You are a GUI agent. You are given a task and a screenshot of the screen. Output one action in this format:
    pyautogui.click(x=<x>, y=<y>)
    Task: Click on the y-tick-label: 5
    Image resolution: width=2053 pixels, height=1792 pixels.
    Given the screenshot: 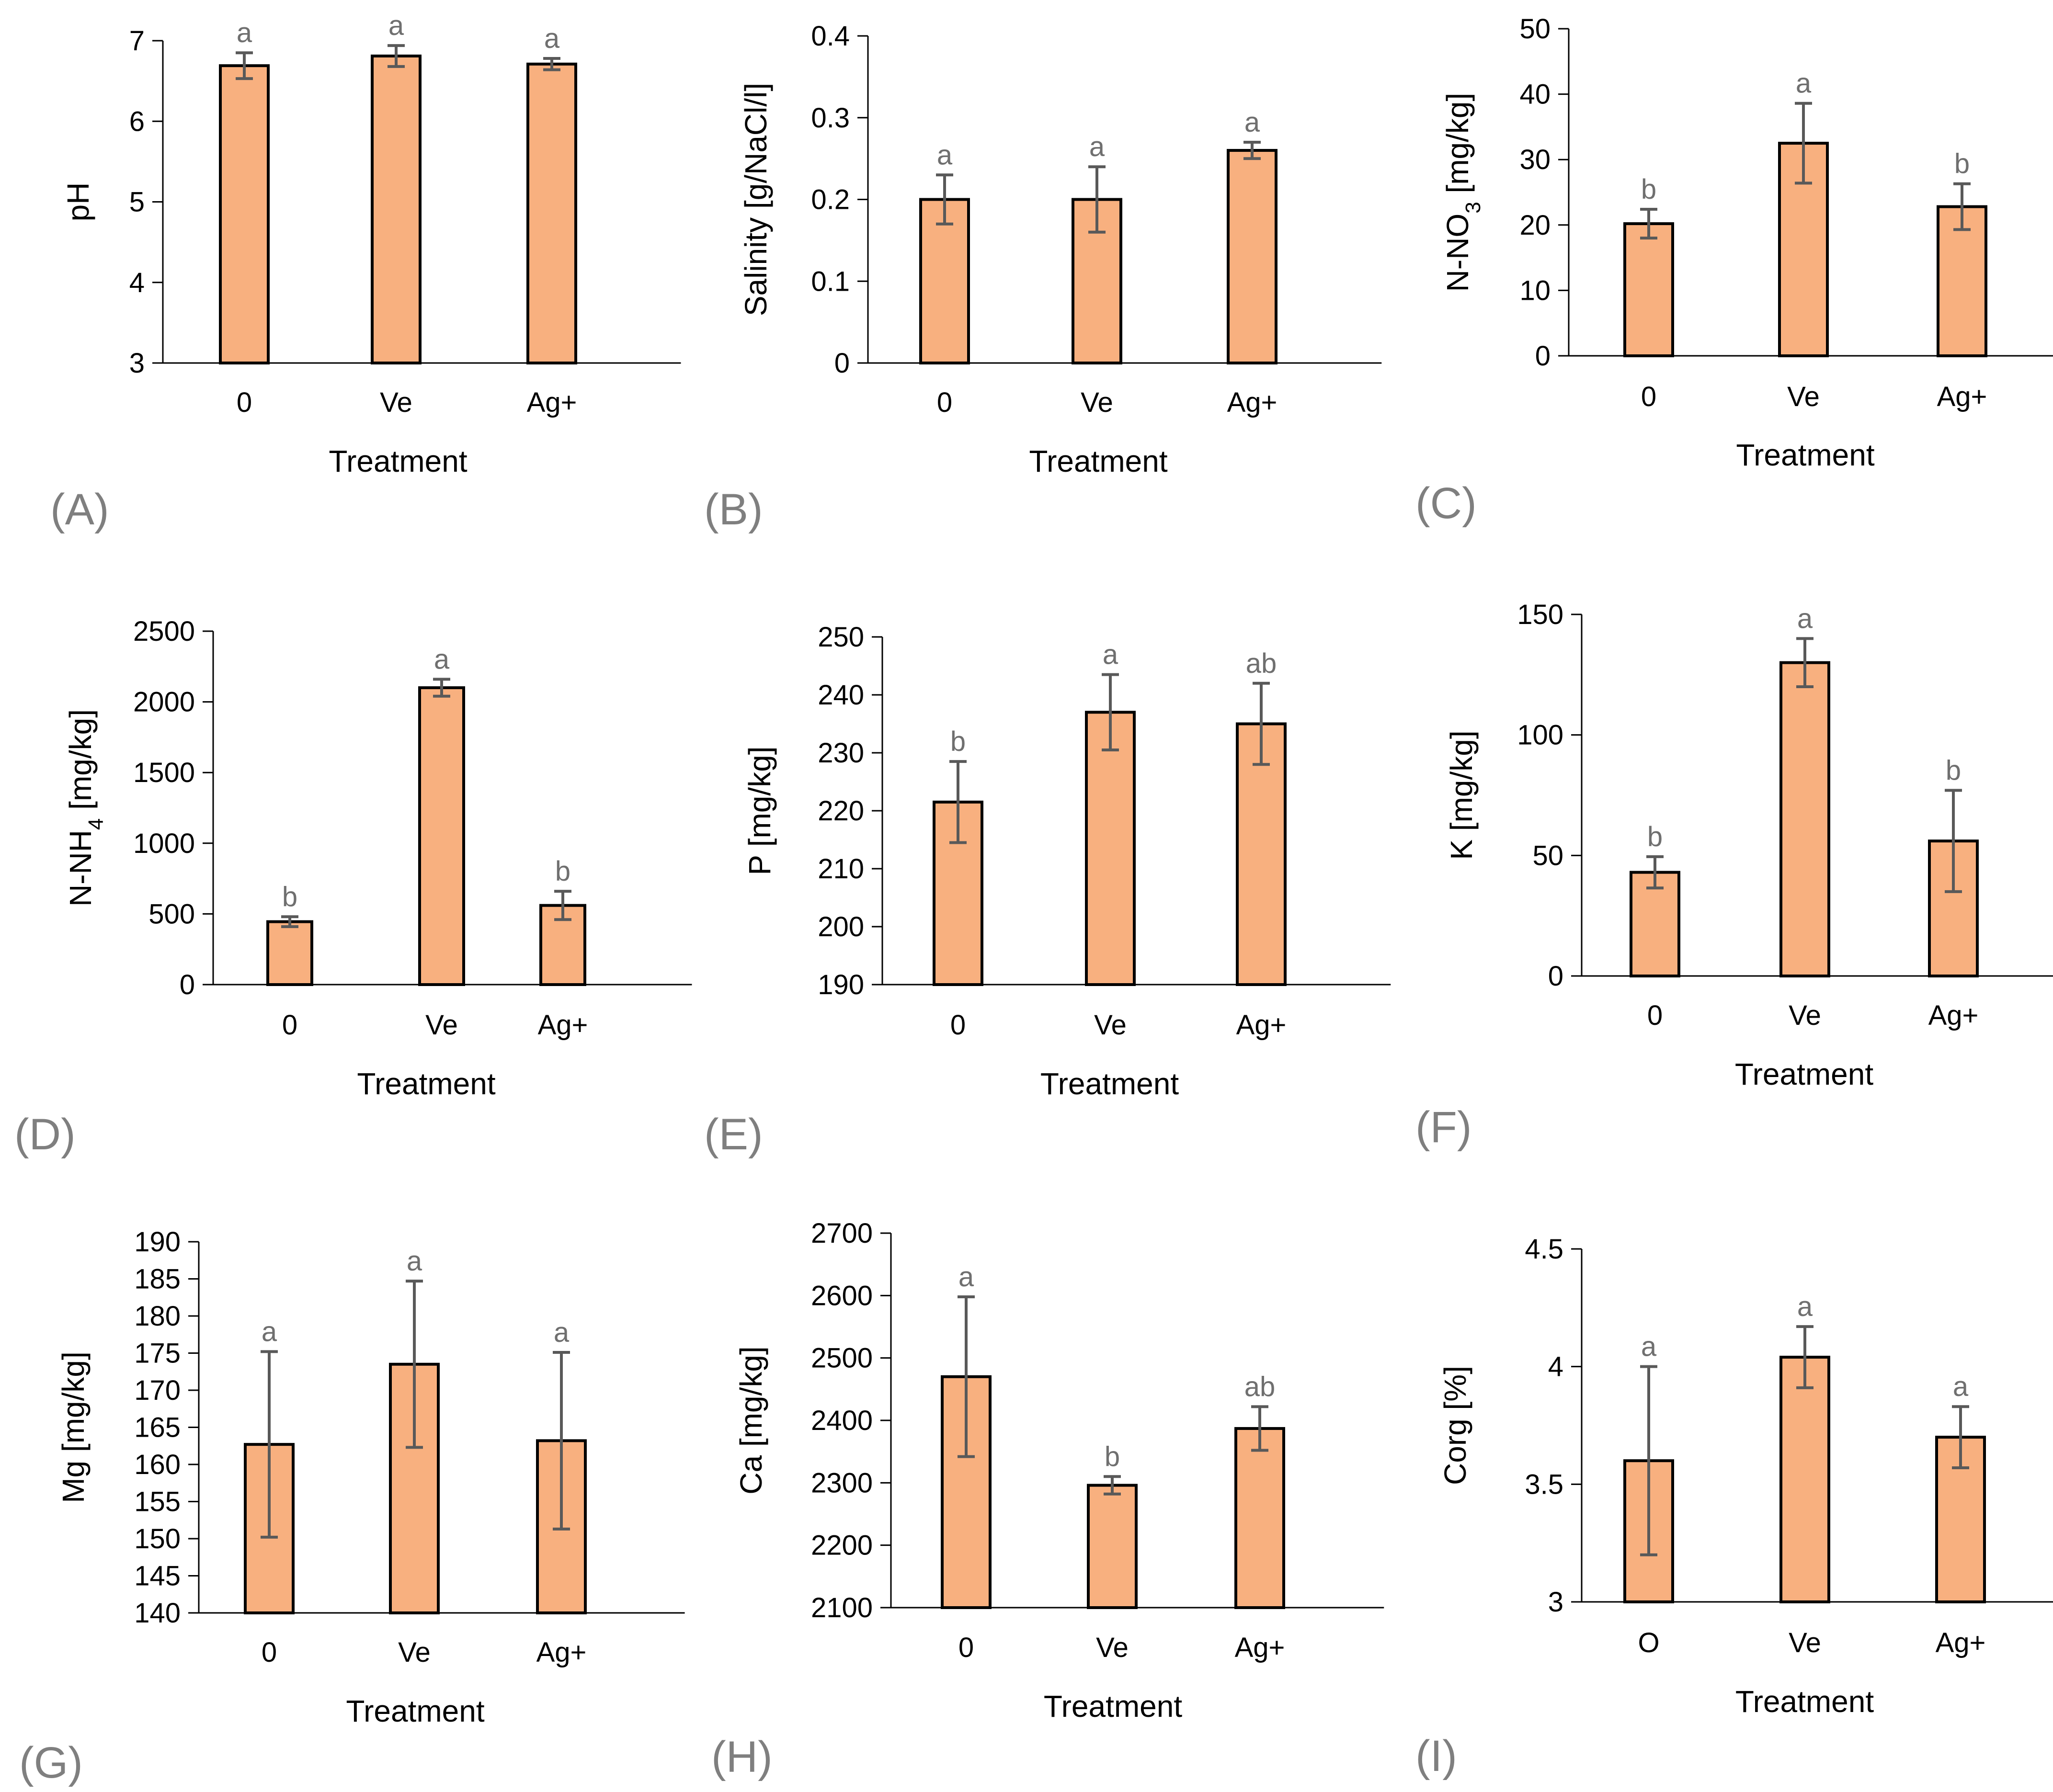 What is the action you would take?
    pyautogui.click(x=137, y=202)
    